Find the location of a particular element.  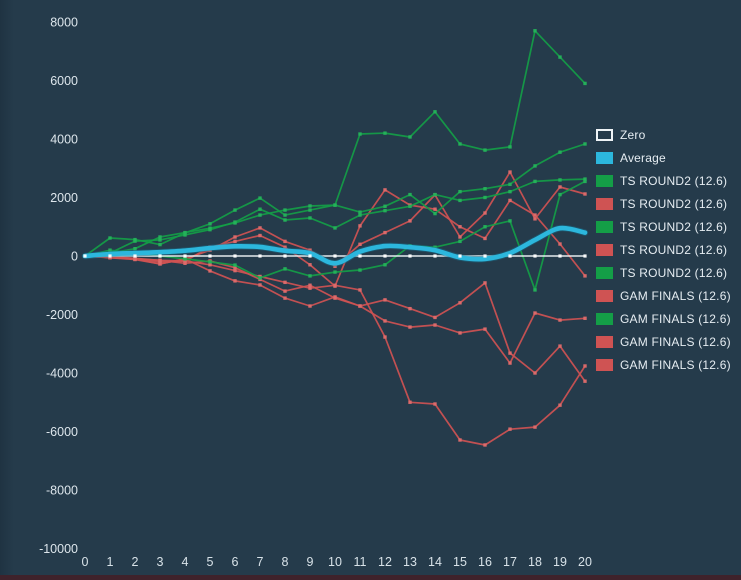

legend-item-10: GAM FINALS (12.6) is located at coordinates (663, 364).